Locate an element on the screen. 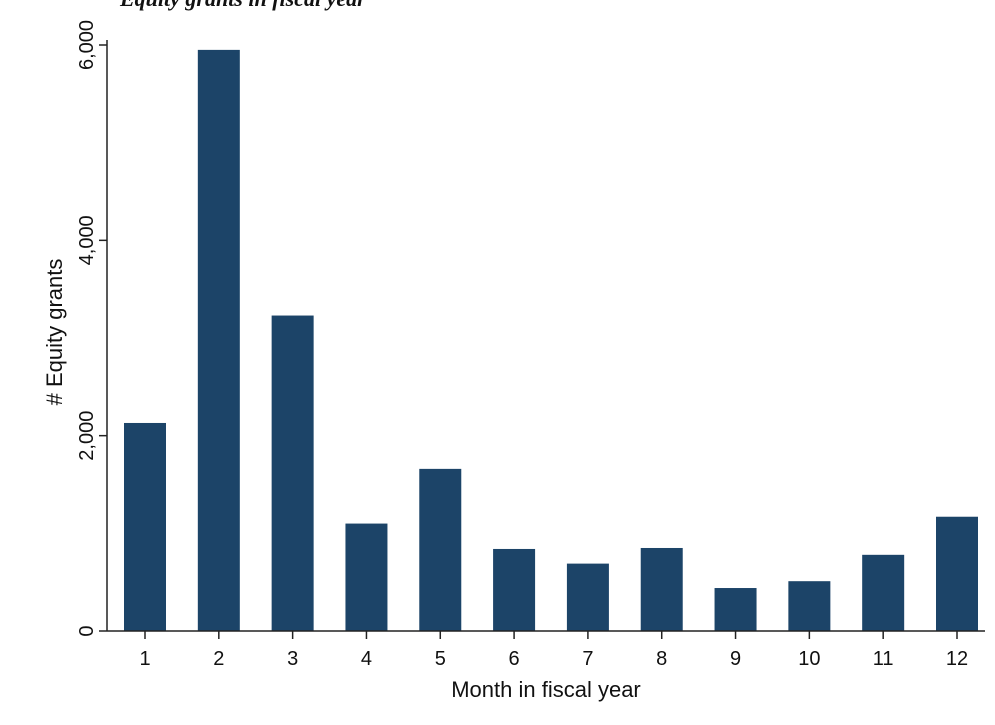 The image size is (995, 725). x-tick-label: 7 is located at coordinates (587, 659).